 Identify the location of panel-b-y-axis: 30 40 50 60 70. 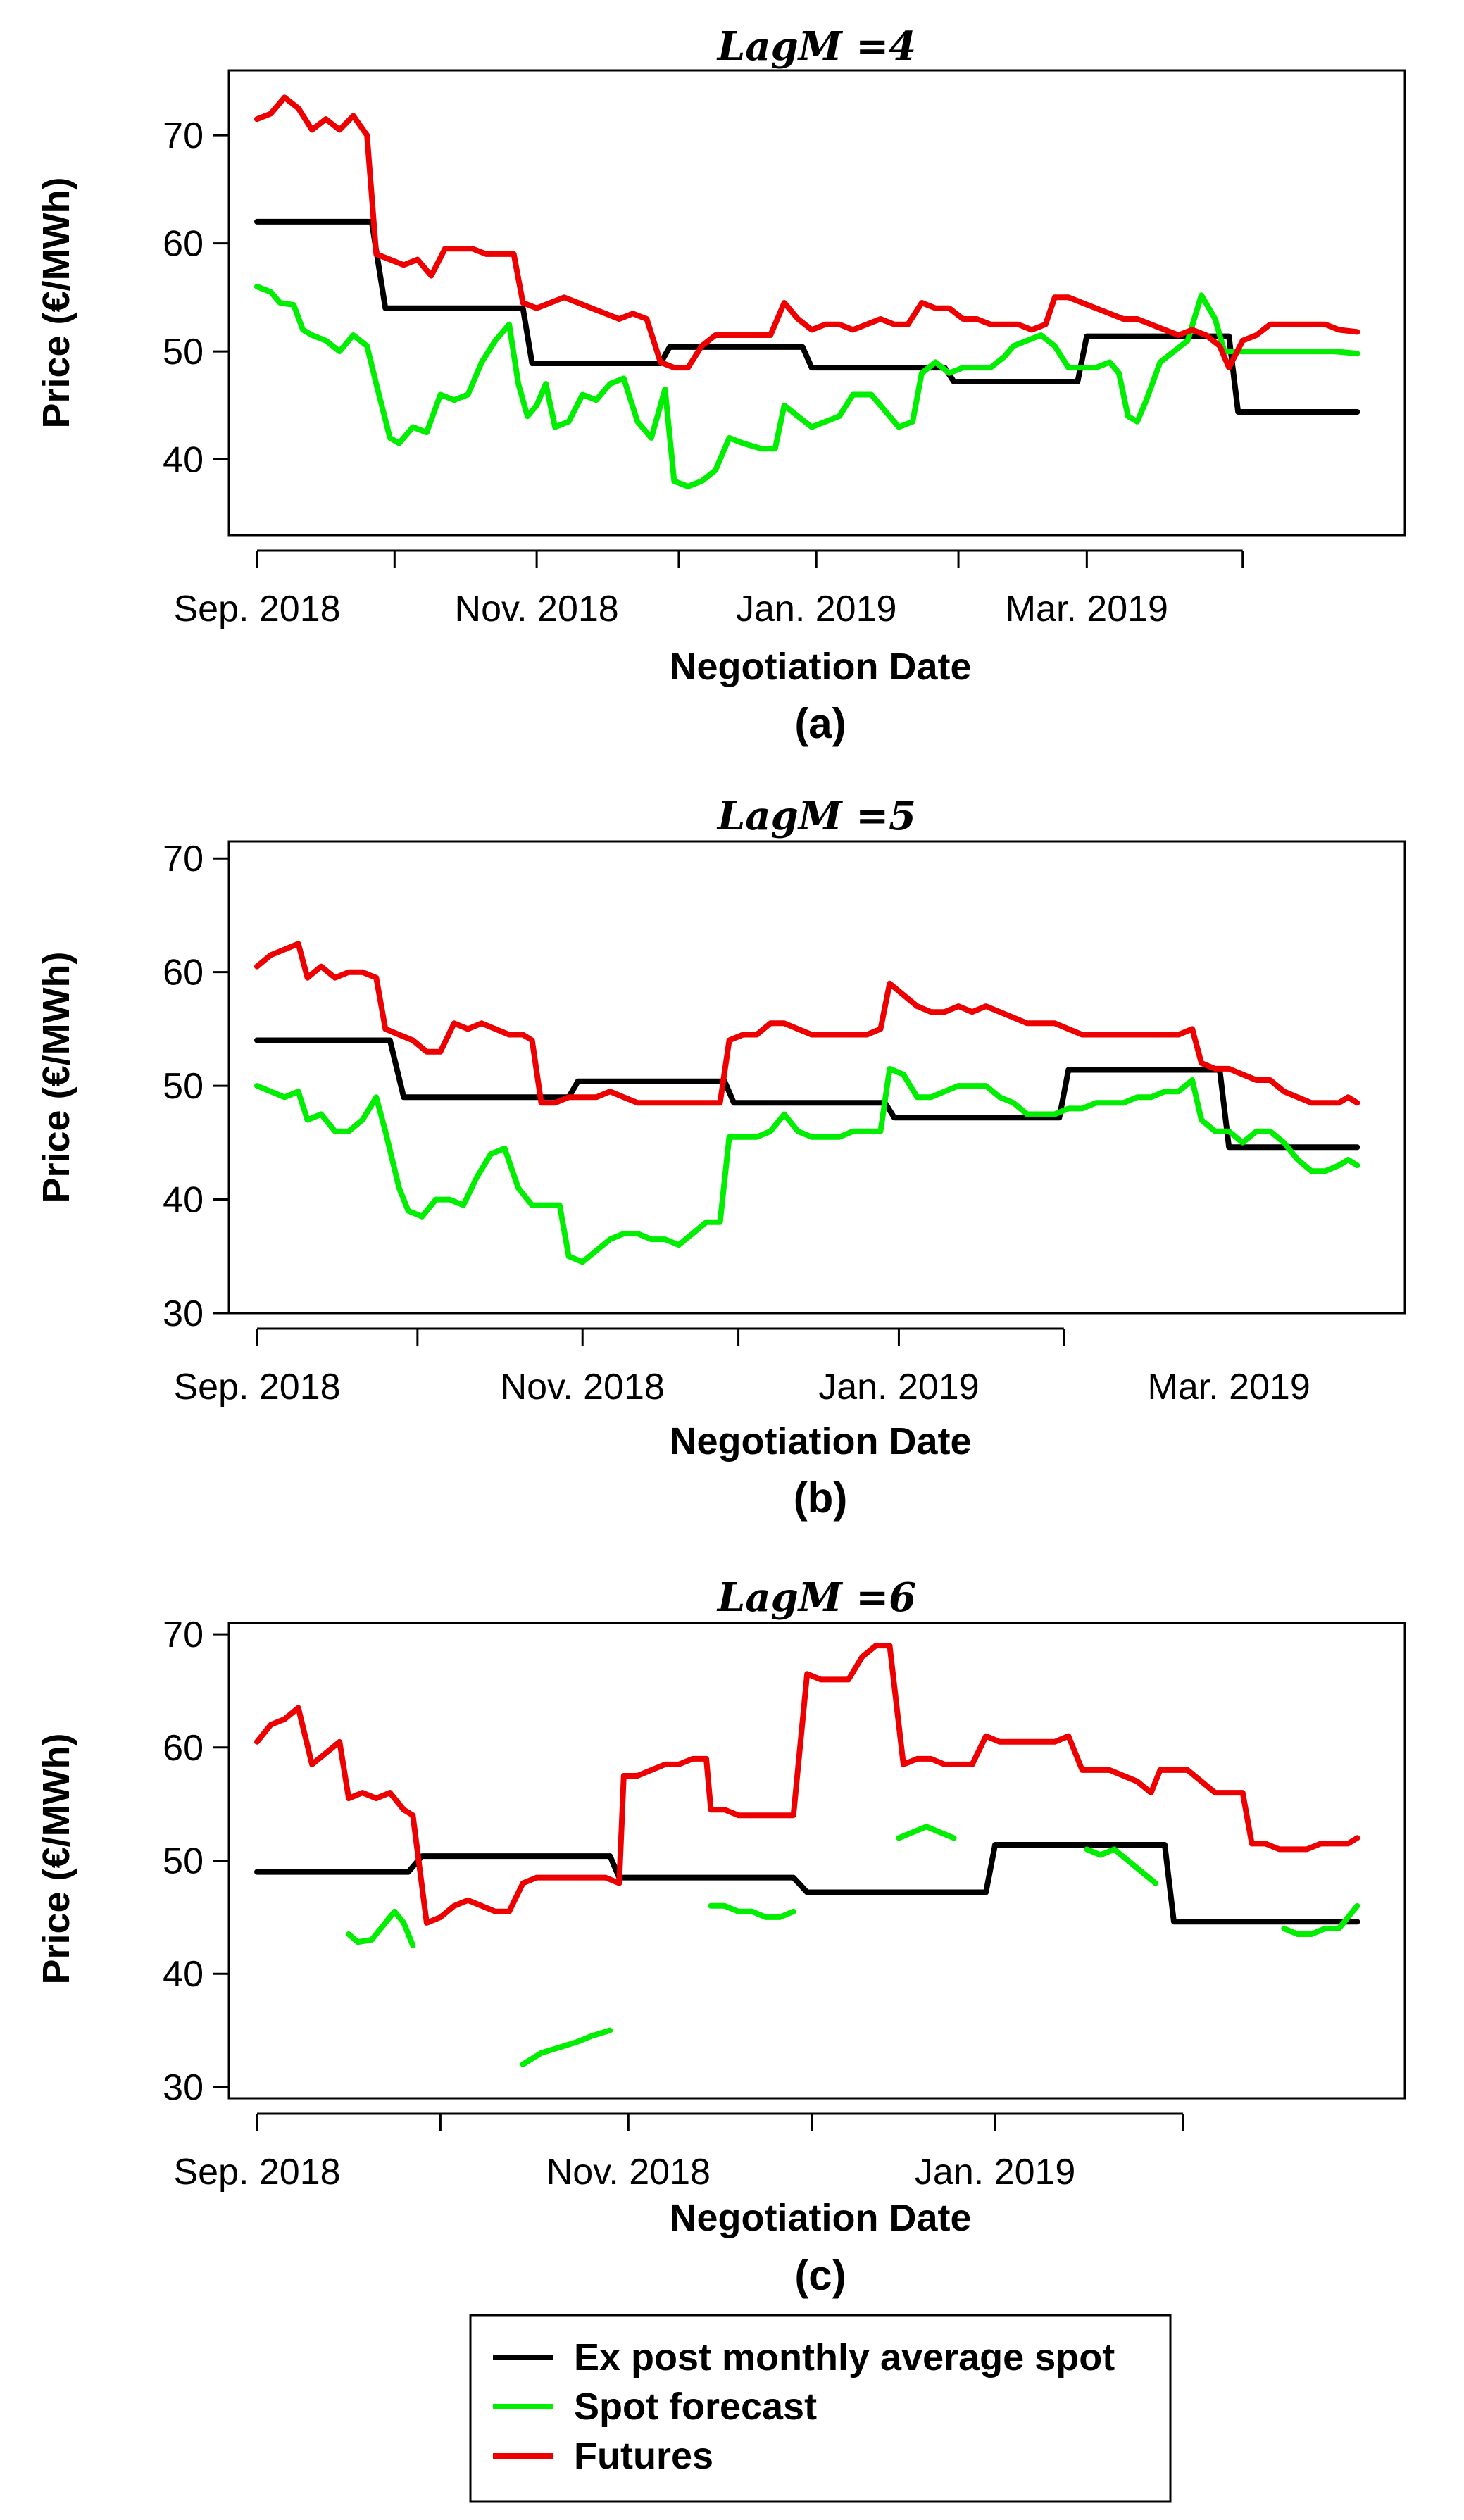
(196, 1087).